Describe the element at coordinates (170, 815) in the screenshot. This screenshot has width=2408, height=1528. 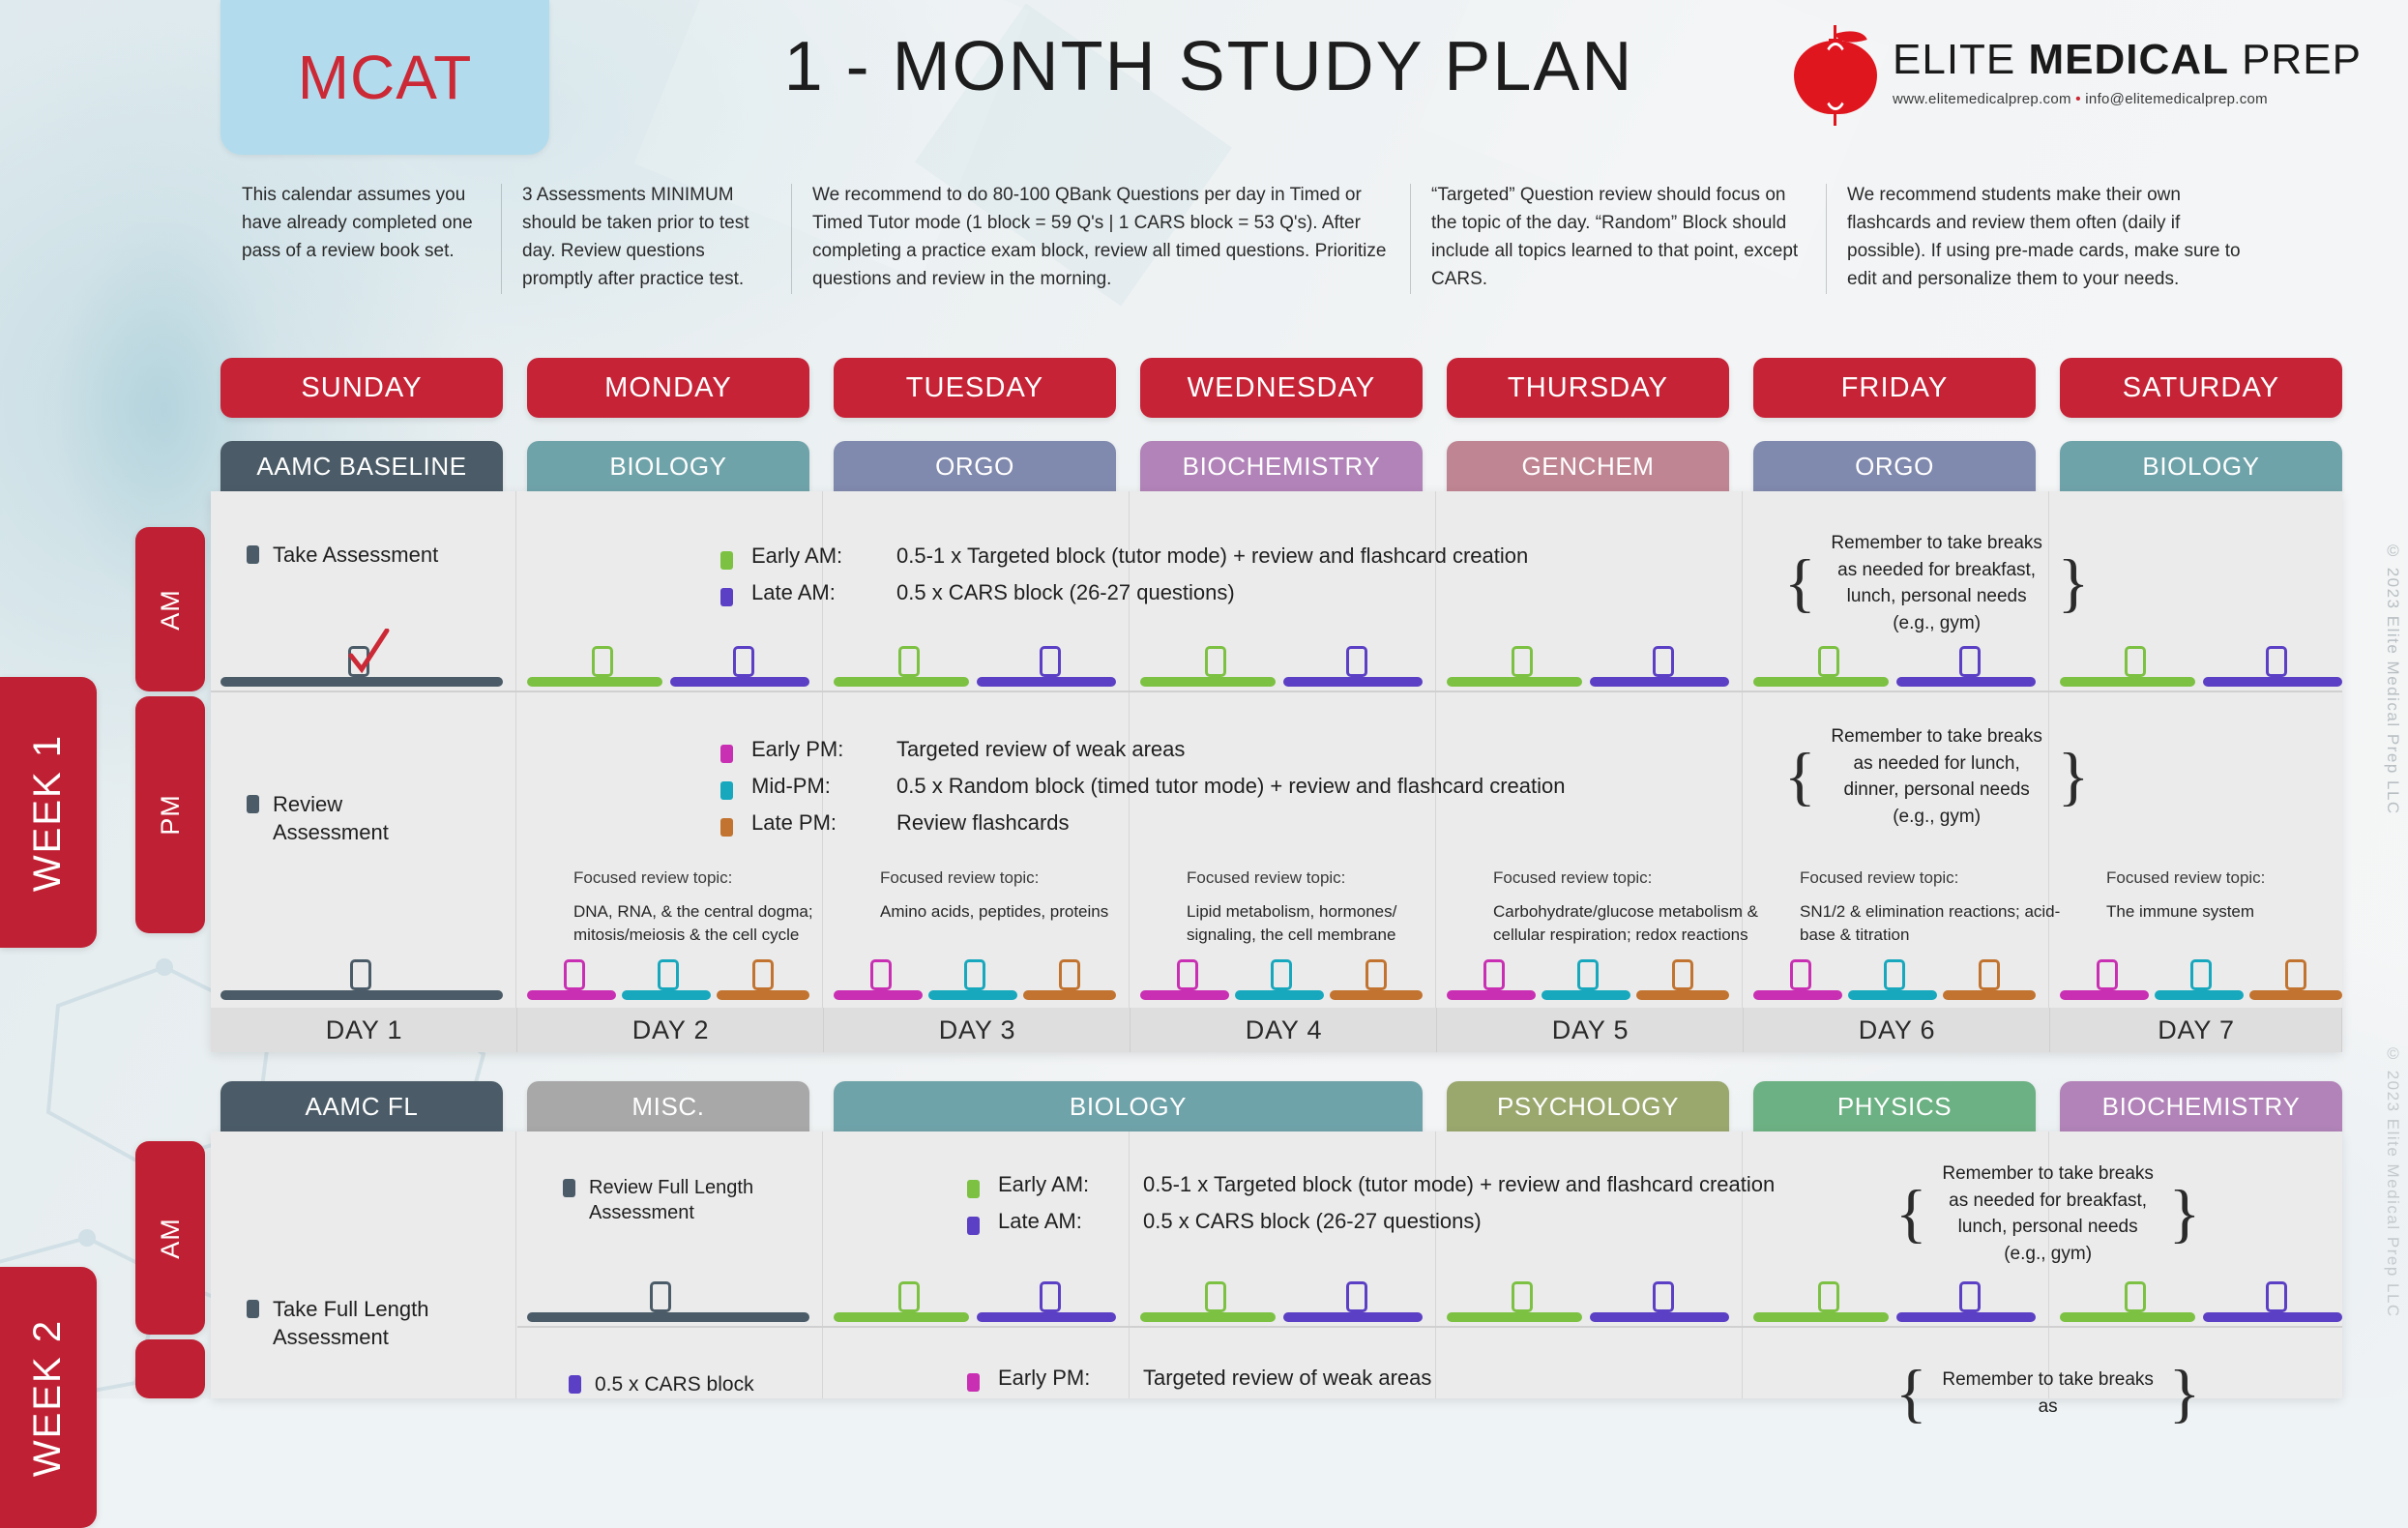
I see `pm-rail-week1-label: PM` at that location.